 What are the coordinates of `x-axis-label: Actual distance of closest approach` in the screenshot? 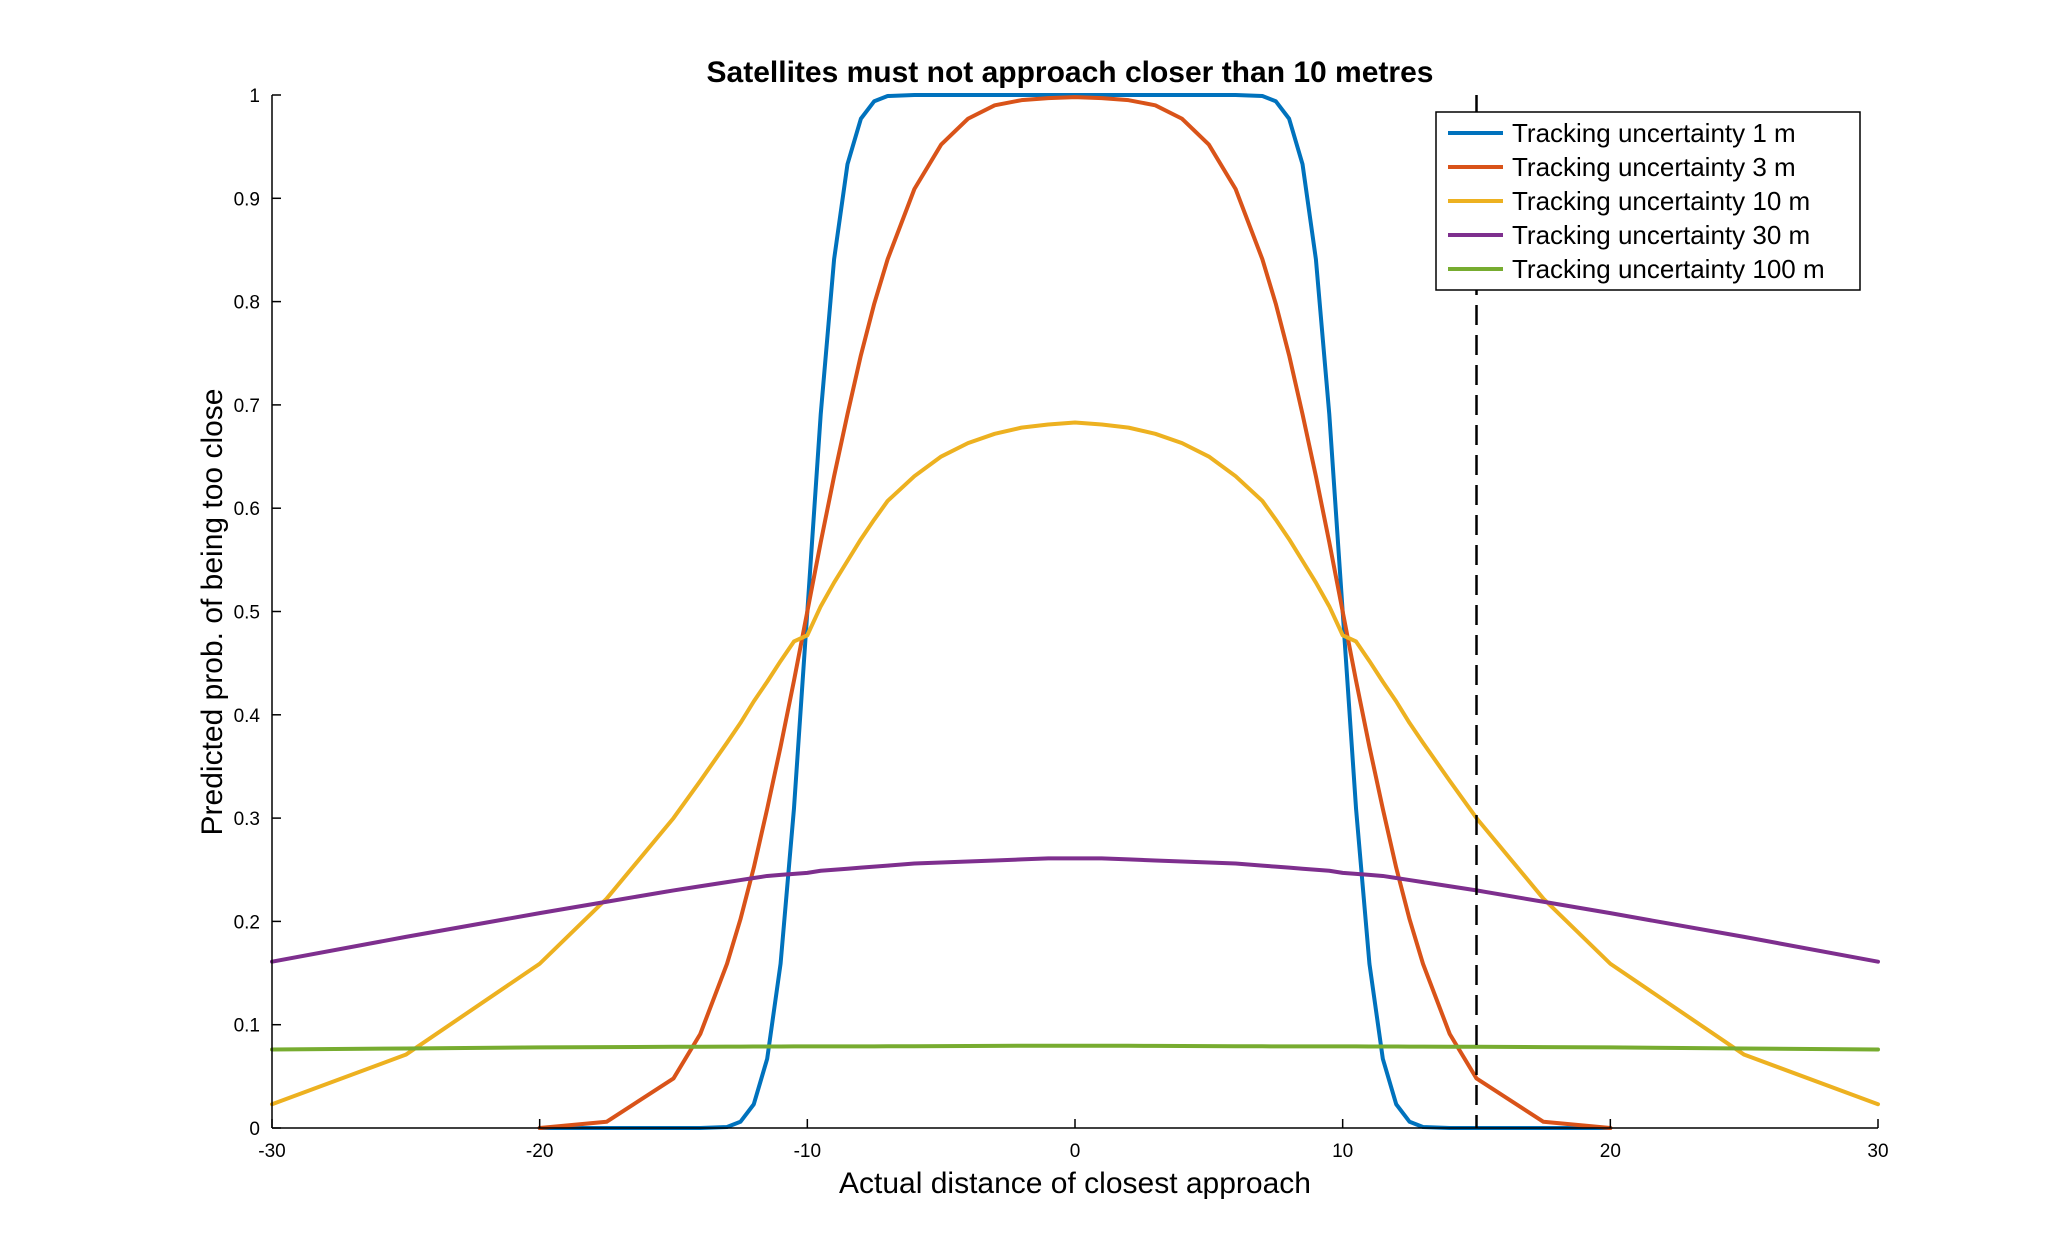 It's located at (1075, 1183).